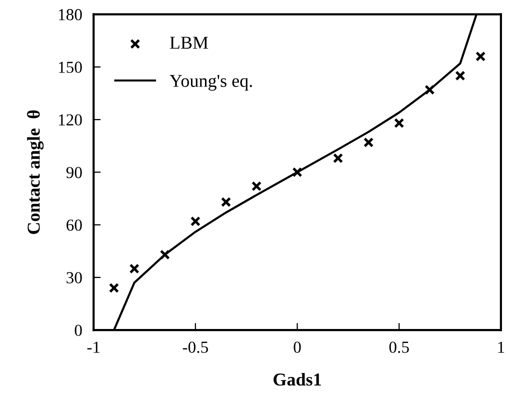  Describe the element at coordinates (399, 347) in the screenshot. I see `x-tick-label: 0.5` at that location.